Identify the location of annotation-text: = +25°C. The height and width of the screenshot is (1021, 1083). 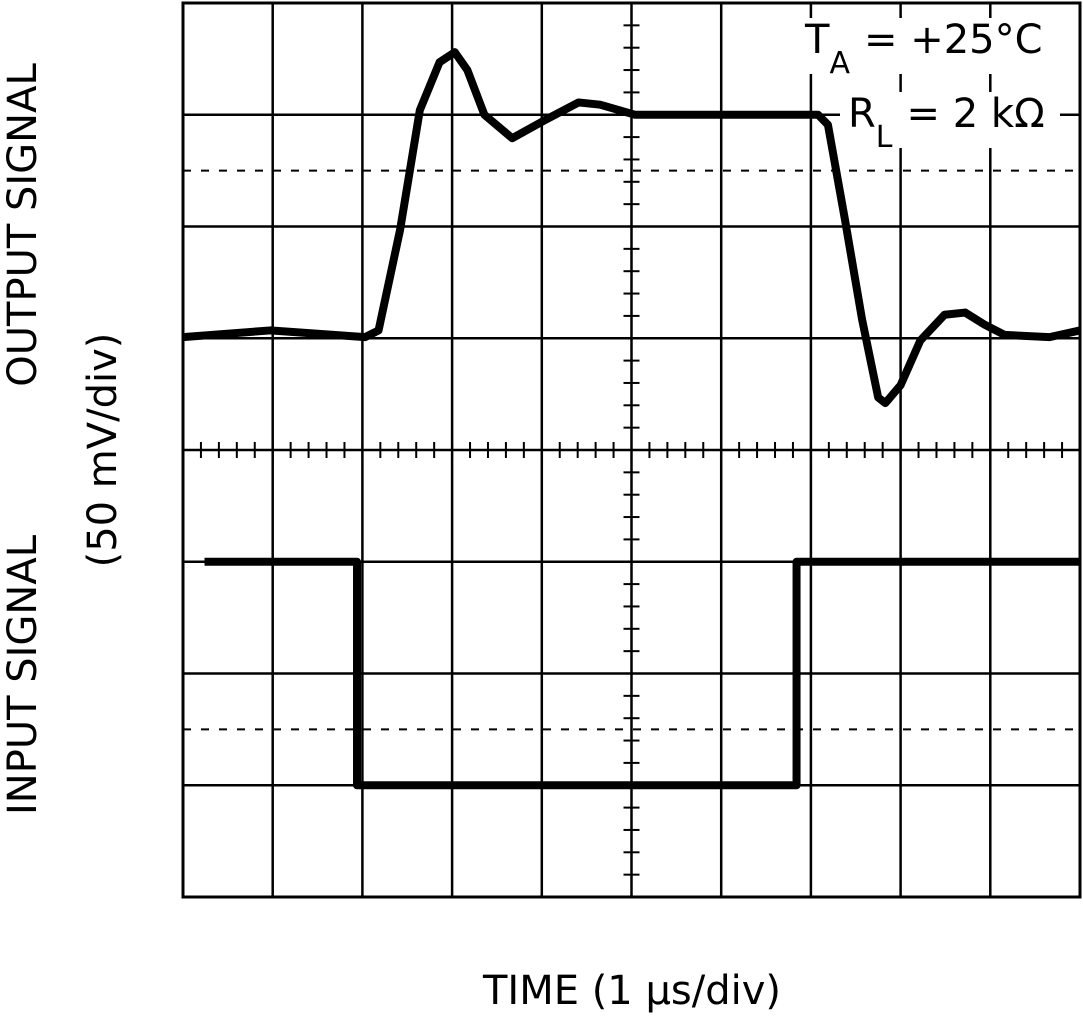
(953, 40).